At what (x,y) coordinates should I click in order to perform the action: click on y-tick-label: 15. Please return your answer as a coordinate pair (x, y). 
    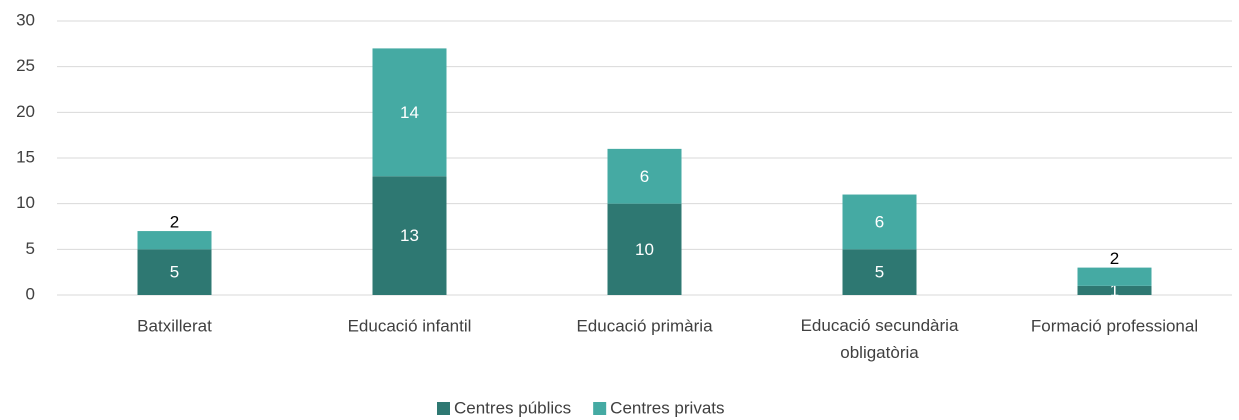
    Looking at the image, I should click on (25, 156).